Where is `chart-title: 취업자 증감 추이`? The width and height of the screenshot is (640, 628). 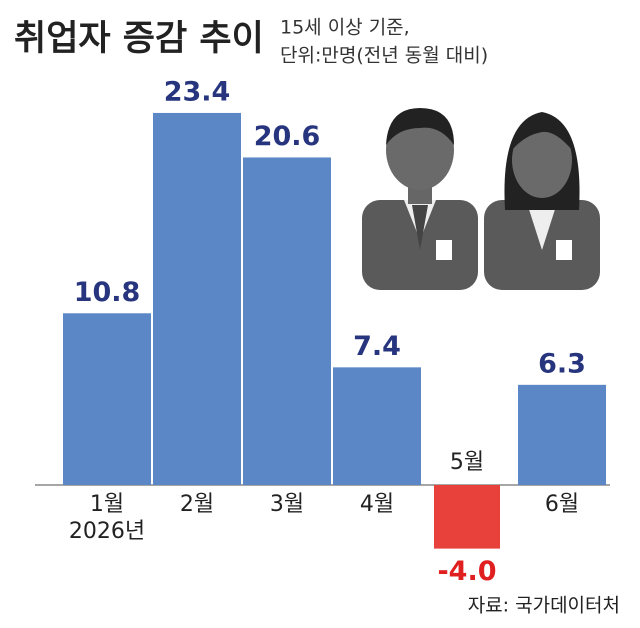
chart-title: 취업자 증감 추이 is located at coordinates (139, 39).